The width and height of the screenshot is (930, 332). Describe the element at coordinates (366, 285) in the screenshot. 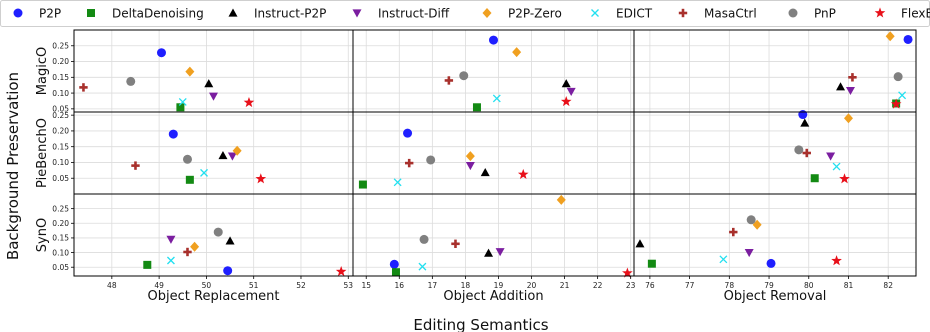

I see `x-tick-label: 15` at that location.